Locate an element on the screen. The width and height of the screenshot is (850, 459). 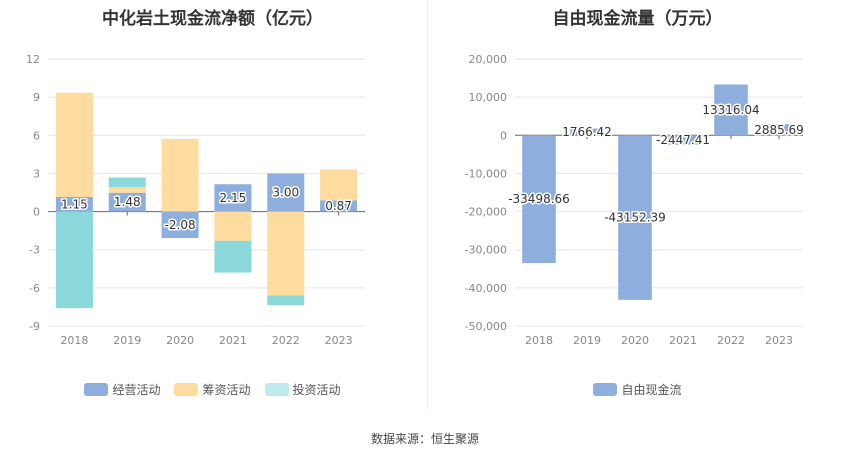
data-label: 13316.04 is located at coordinates (730, 110).